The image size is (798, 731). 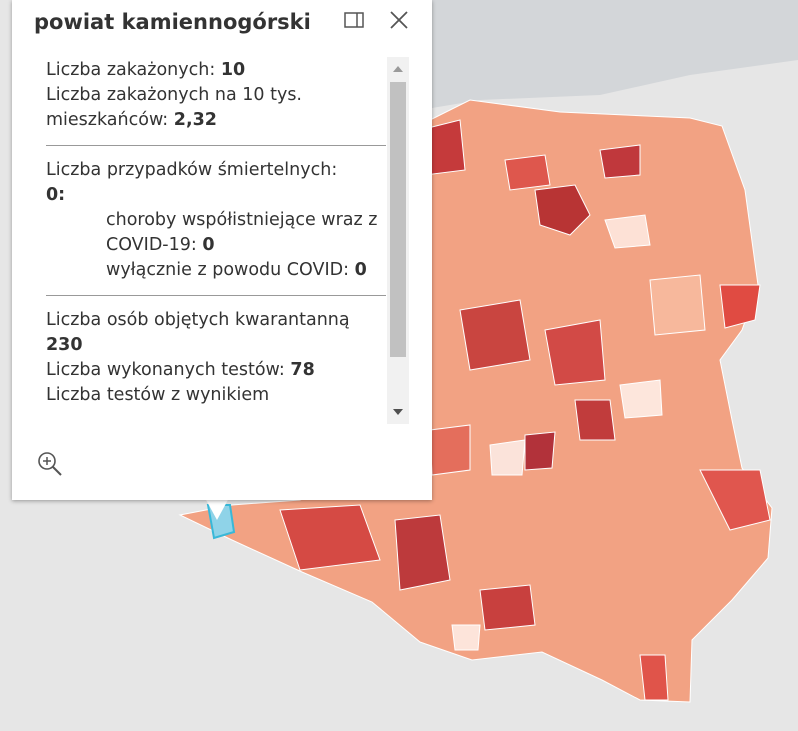 I want to click on field: Liczba osób objętych kwarantanną 230, so click(x=216, y=333).